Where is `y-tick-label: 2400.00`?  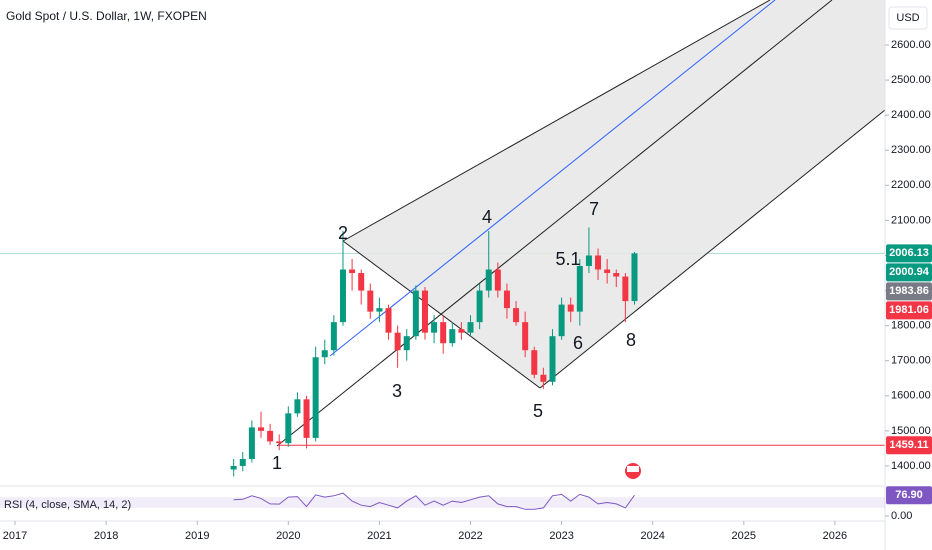
y-tick-label: 2400.00 is located at coordinates (911, 115).